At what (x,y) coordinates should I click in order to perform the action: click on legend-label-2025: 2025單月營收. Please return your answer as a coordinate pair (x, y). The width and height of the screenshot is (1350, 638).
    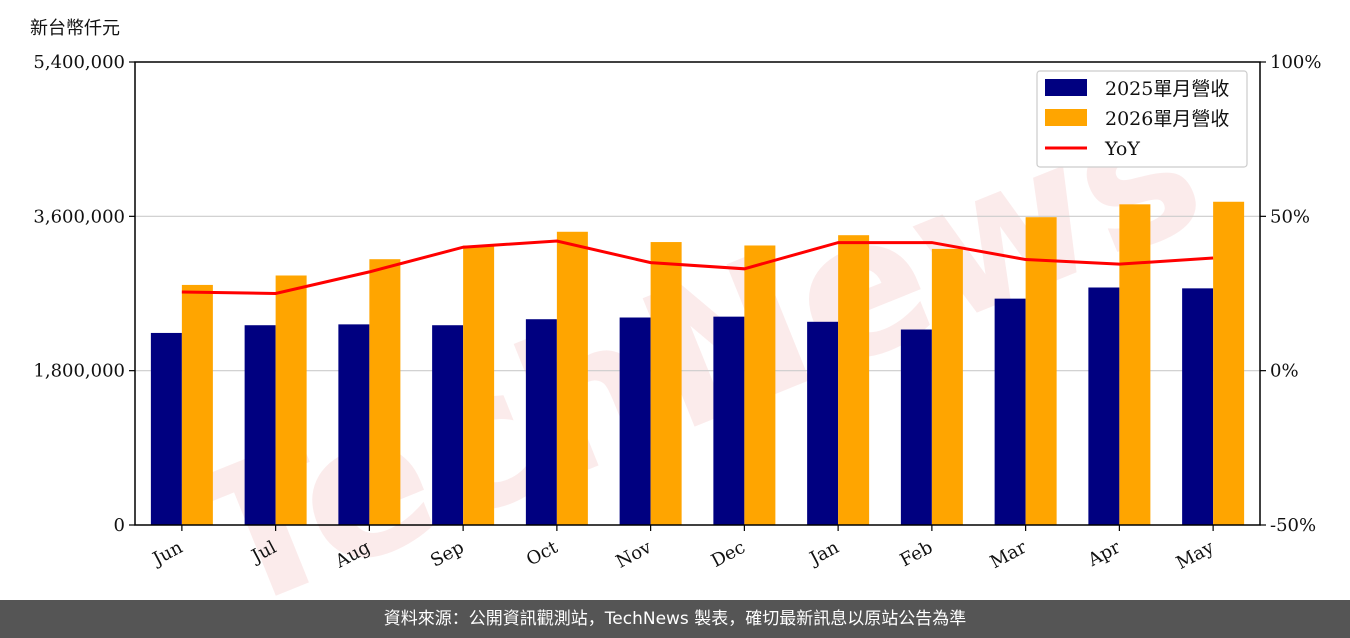
    Looking at the image, I should click on (1167, 89).